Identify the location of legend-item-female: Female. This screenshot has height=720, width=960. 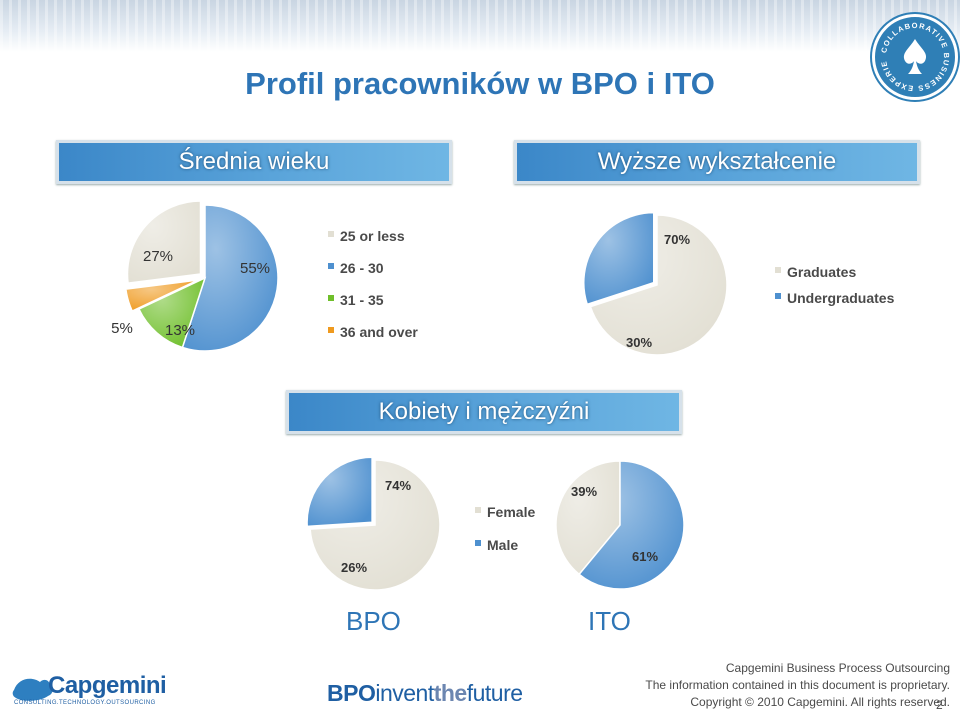
(505, 512).